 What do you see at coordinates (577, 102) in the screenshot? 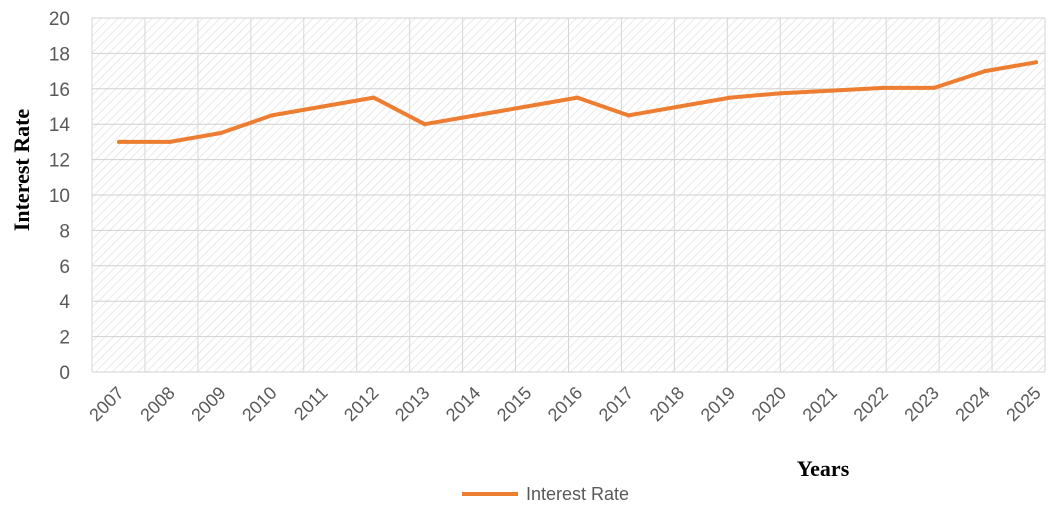
I see `series-lines` at bounding box center [577, 102].